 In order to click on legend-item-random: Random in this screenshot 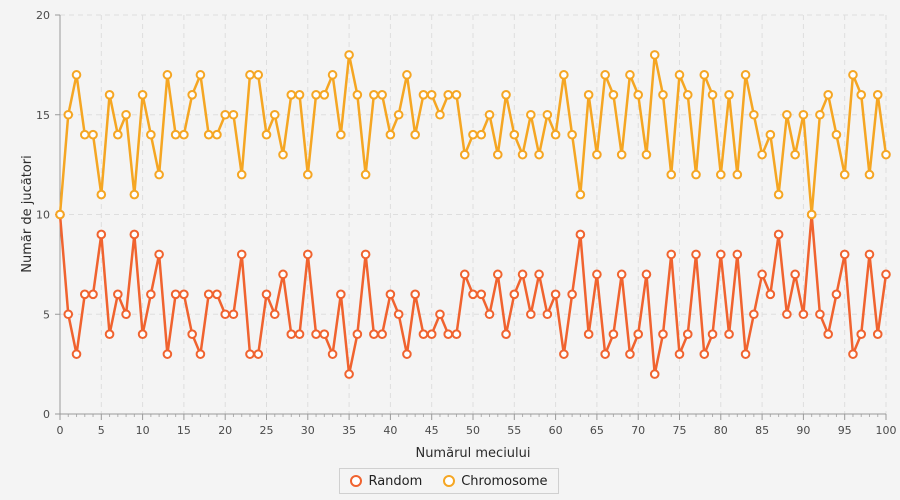, I will do `click(386, 481)`.